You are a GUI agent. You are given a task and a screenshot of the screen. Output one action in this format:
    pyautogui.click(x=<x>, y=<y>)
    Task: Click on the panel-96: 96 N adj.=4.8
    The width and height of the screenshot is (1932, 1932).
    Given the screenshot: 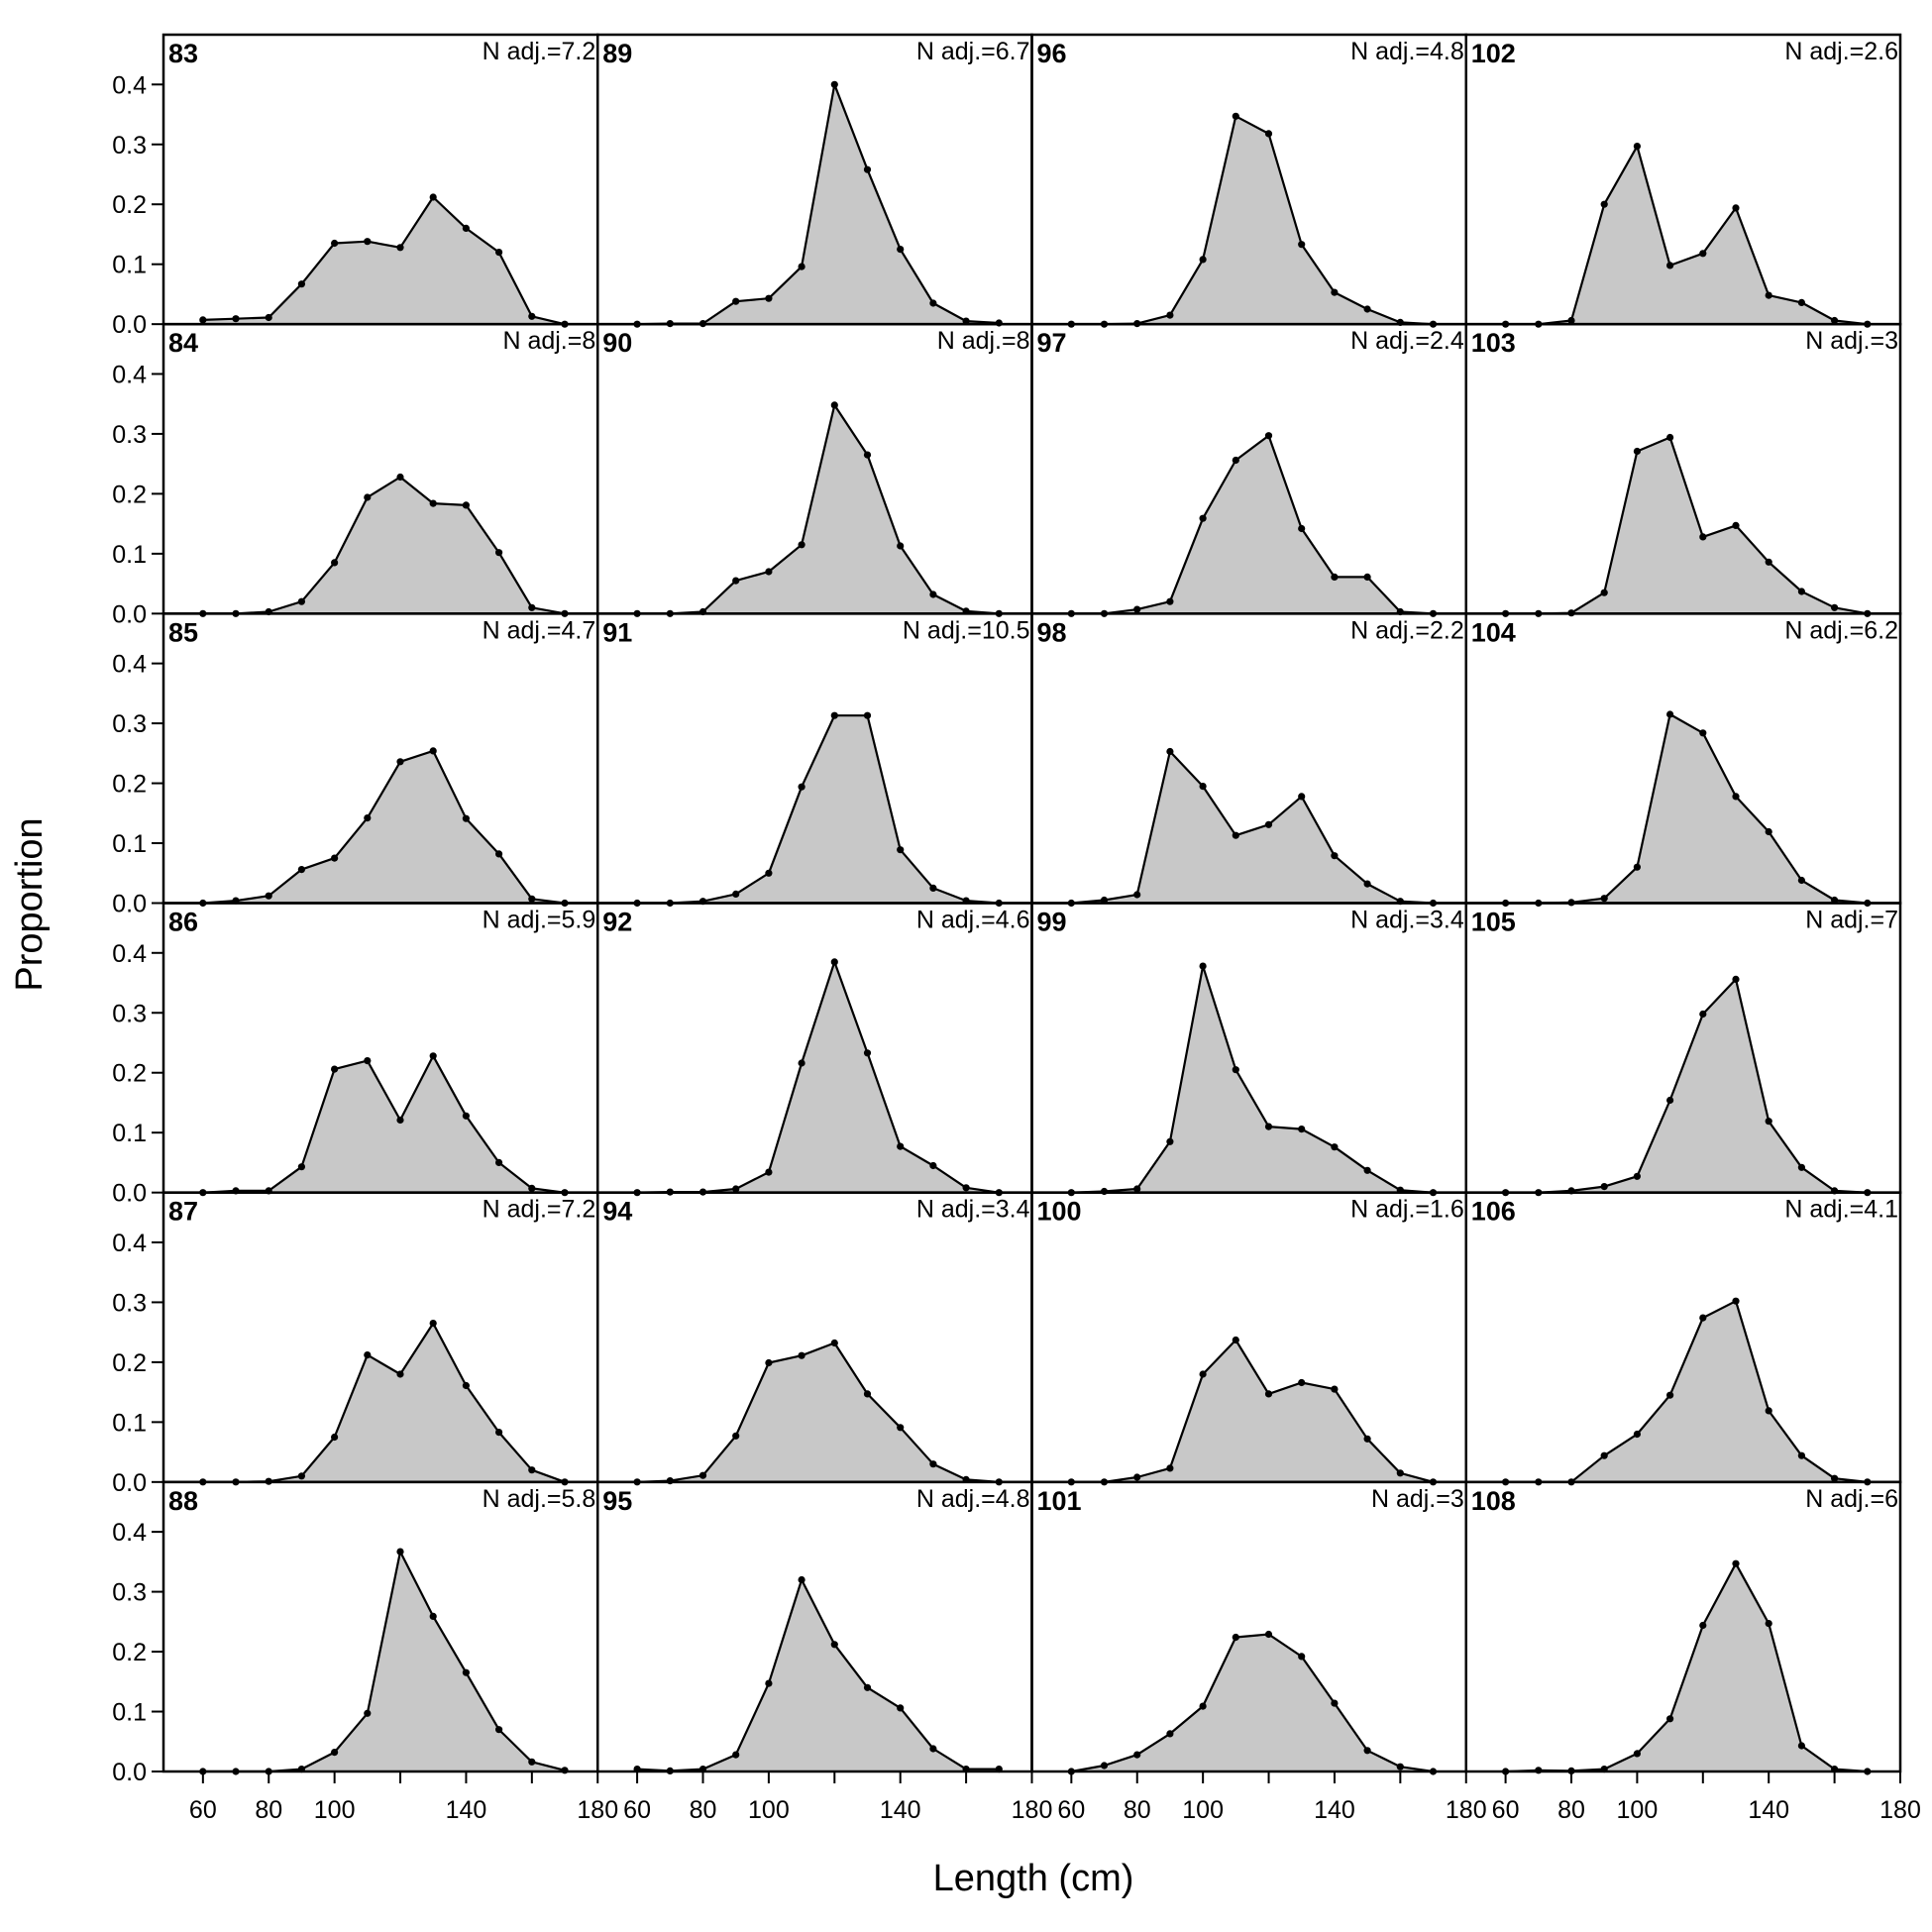 What is the action you would take?
    pyautogui.click(x=1248, y=181)
    